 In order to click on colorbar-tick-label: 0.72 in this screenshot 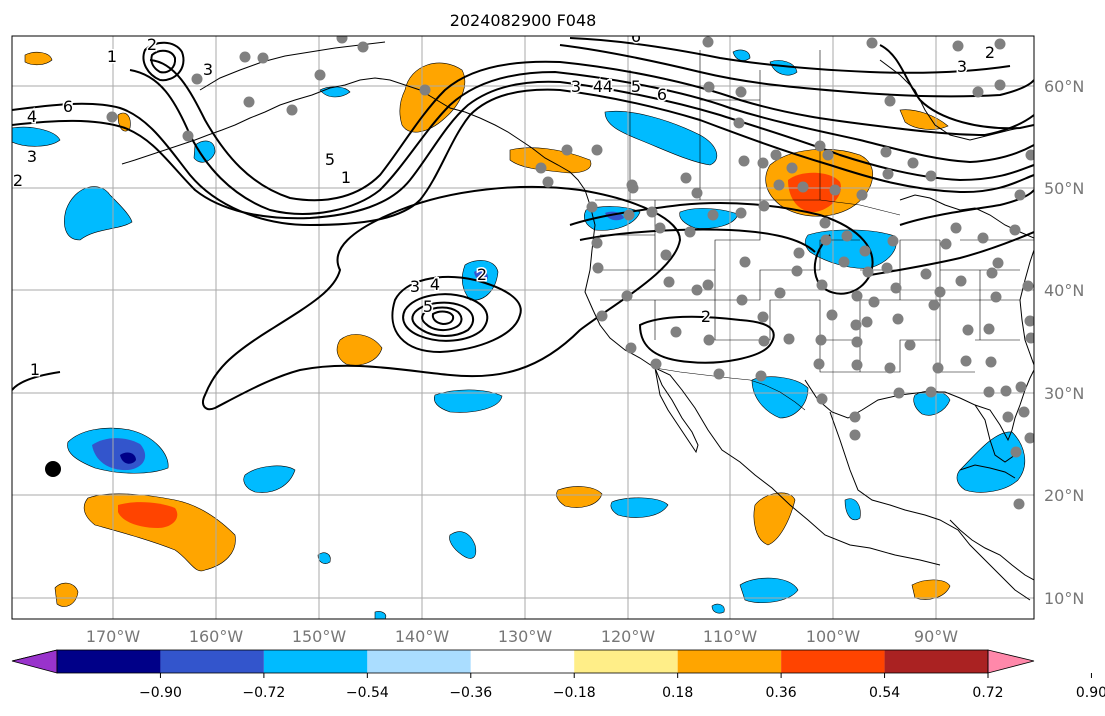, I will do `click(987, 693)`.